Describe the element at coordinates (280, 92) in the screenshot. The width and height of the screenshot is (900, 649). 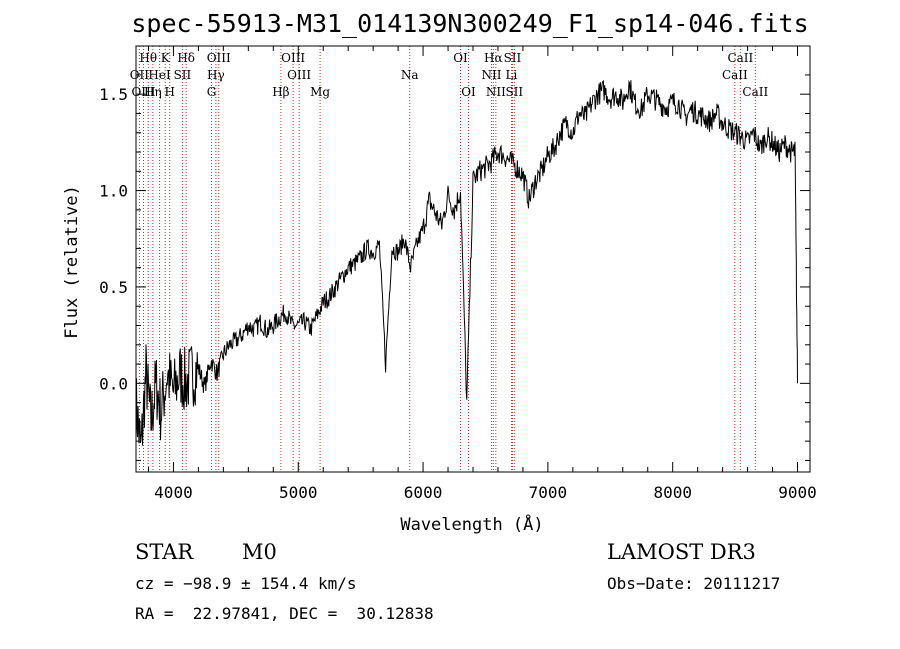
I see `line-label-2-4: Hβ` at that location.